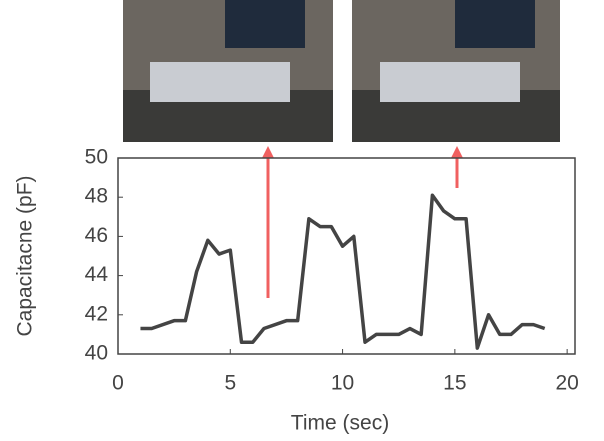  Describe the element at coordinates (566, 383) in the screenshot. I see `x-tick-label: 20` at that location.